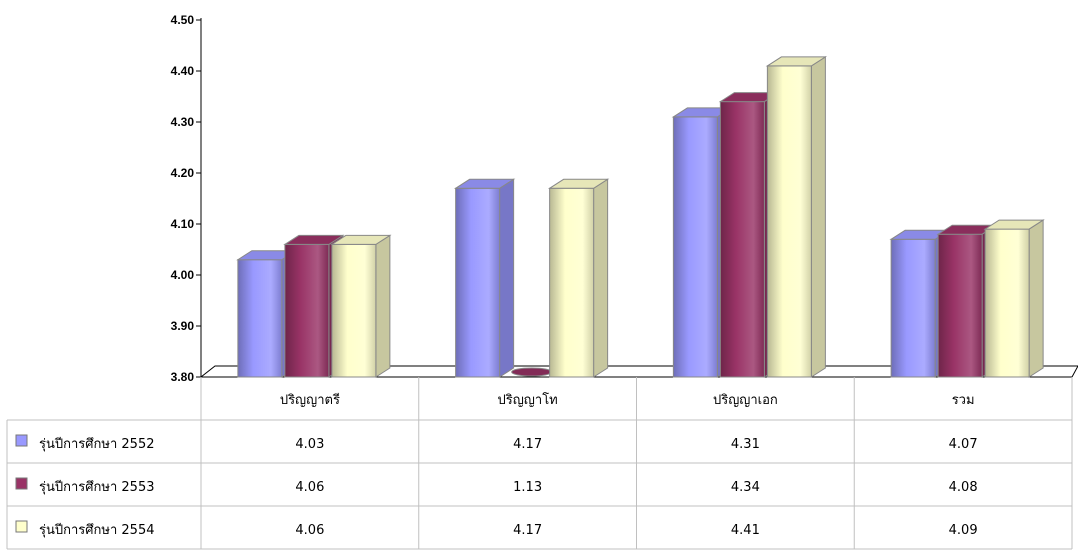 The image size is (1078, 555). I want to click on data-label: 4.31, so click(745, 444).